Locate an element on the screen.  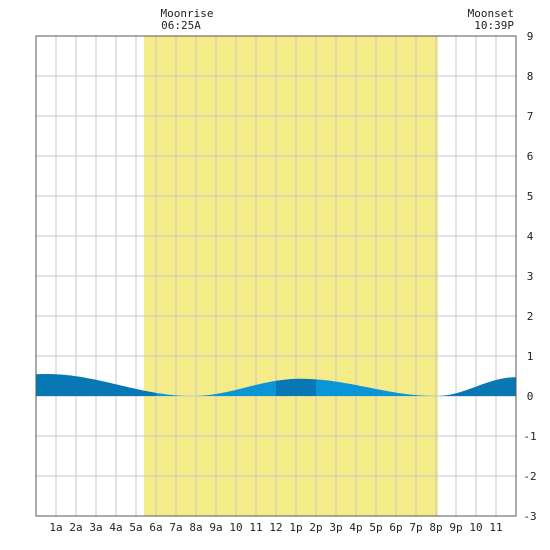
x-tick-label: 12 is located at coordinates (275, 527).